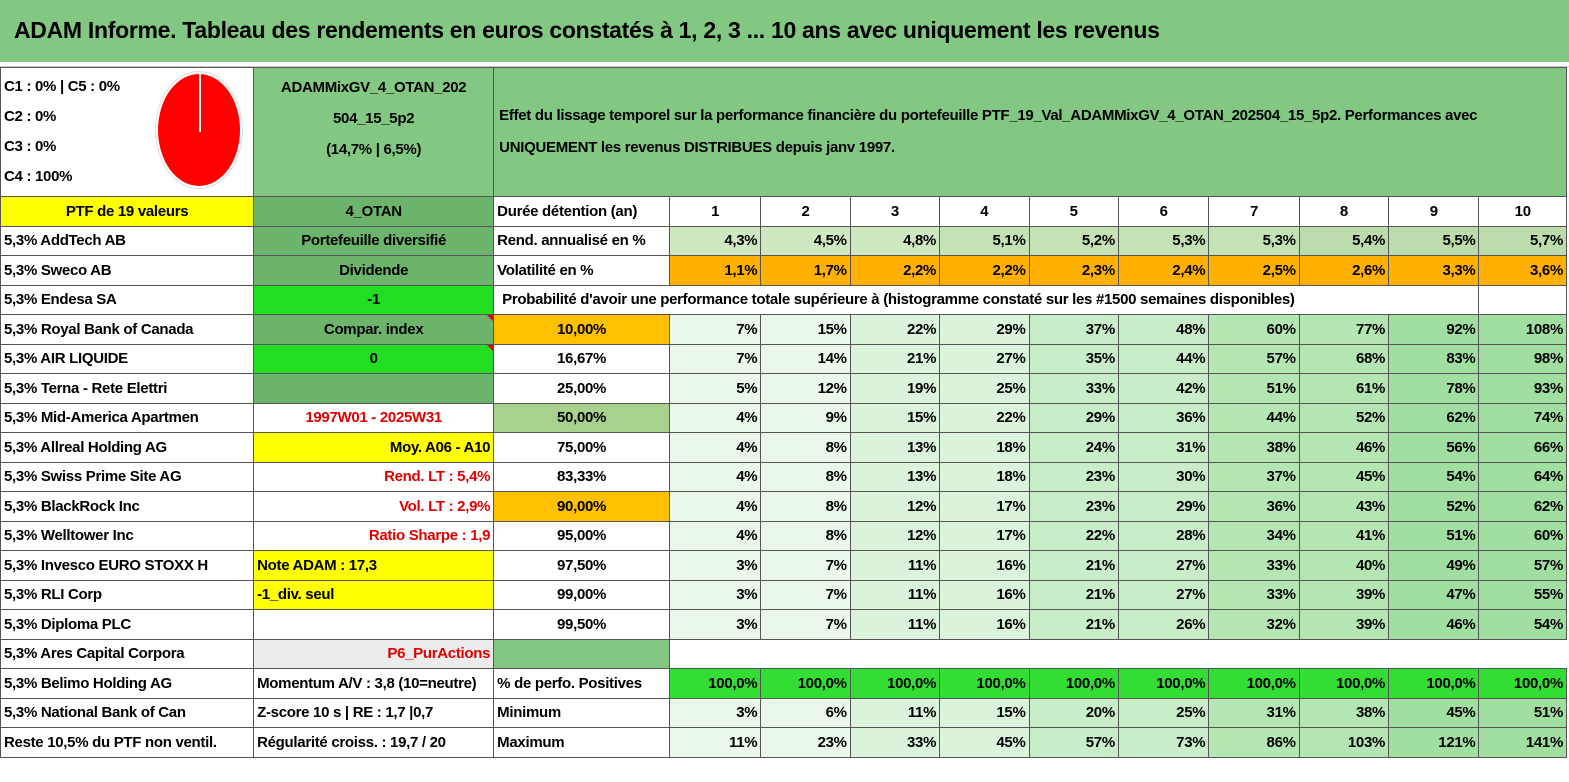  I want to click on prob-value: 108%, so click(1522, 329).